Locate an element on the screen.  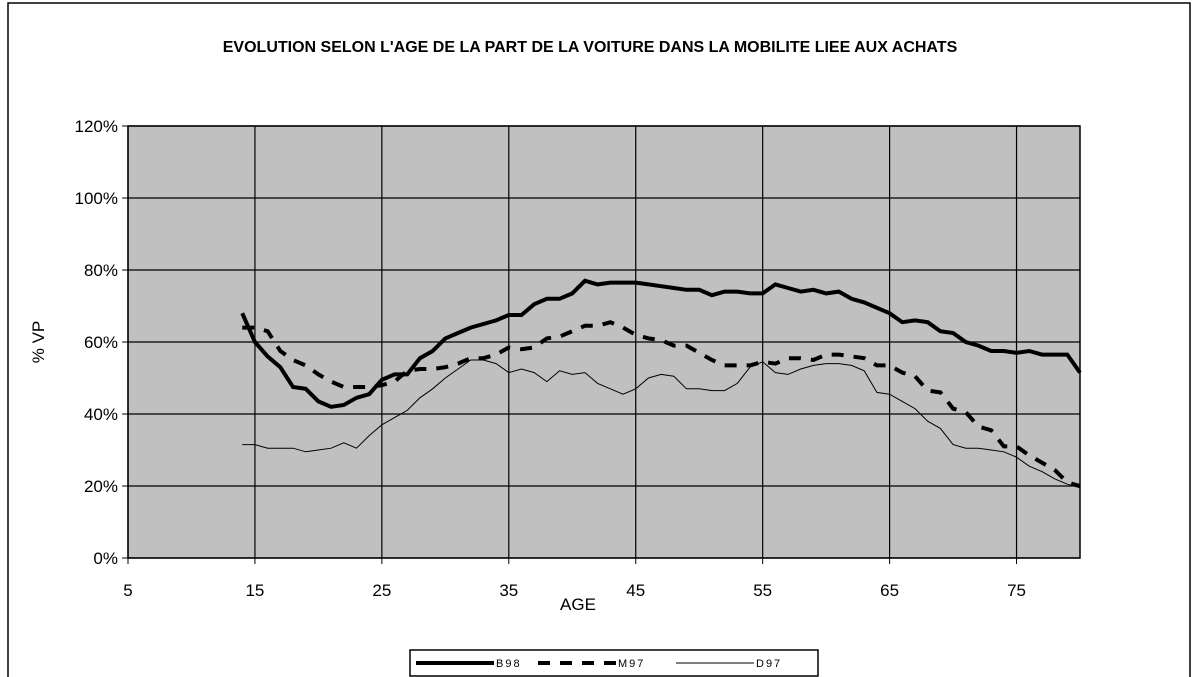
y-tick-label: 60% is located at coordinates (101, 342).